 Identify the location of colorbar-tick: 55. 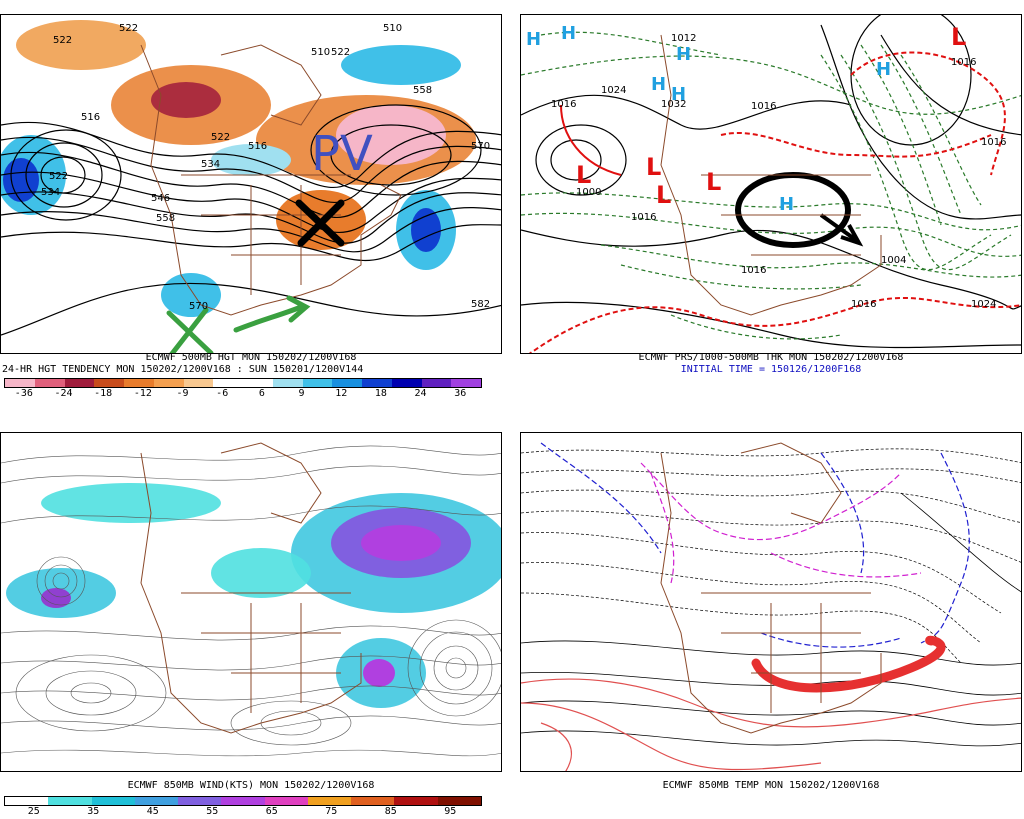
(212, 811).